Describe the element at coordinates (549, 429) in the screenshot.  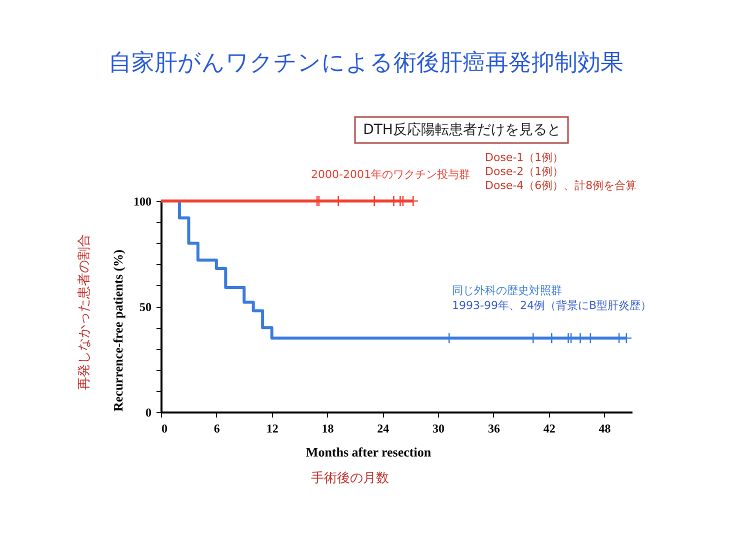
I see `x-tick-label: 42` at that location.